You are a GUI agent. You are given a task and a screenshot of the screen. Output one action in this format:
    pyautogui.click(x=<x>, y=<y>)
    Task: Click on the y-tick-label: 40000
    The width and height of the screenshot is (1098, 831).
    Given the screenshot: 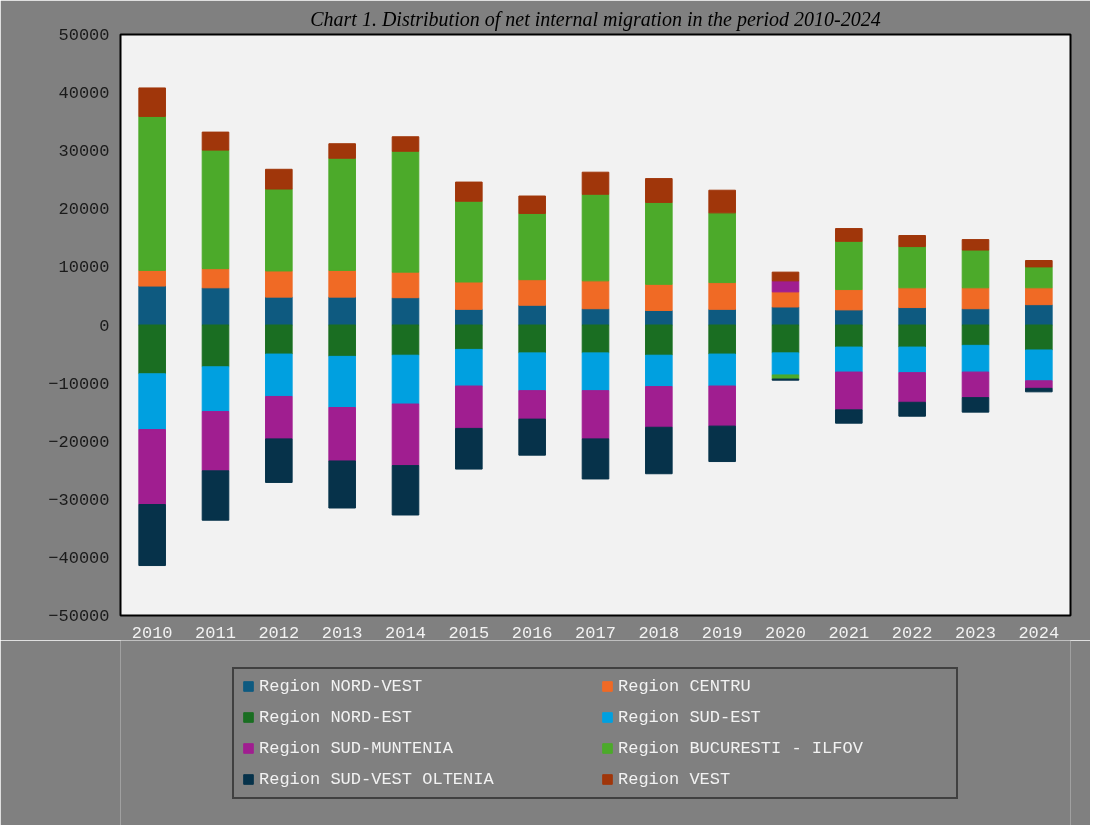 What is the action you would take?
    pyautogui.click(x=84, y=94)
    